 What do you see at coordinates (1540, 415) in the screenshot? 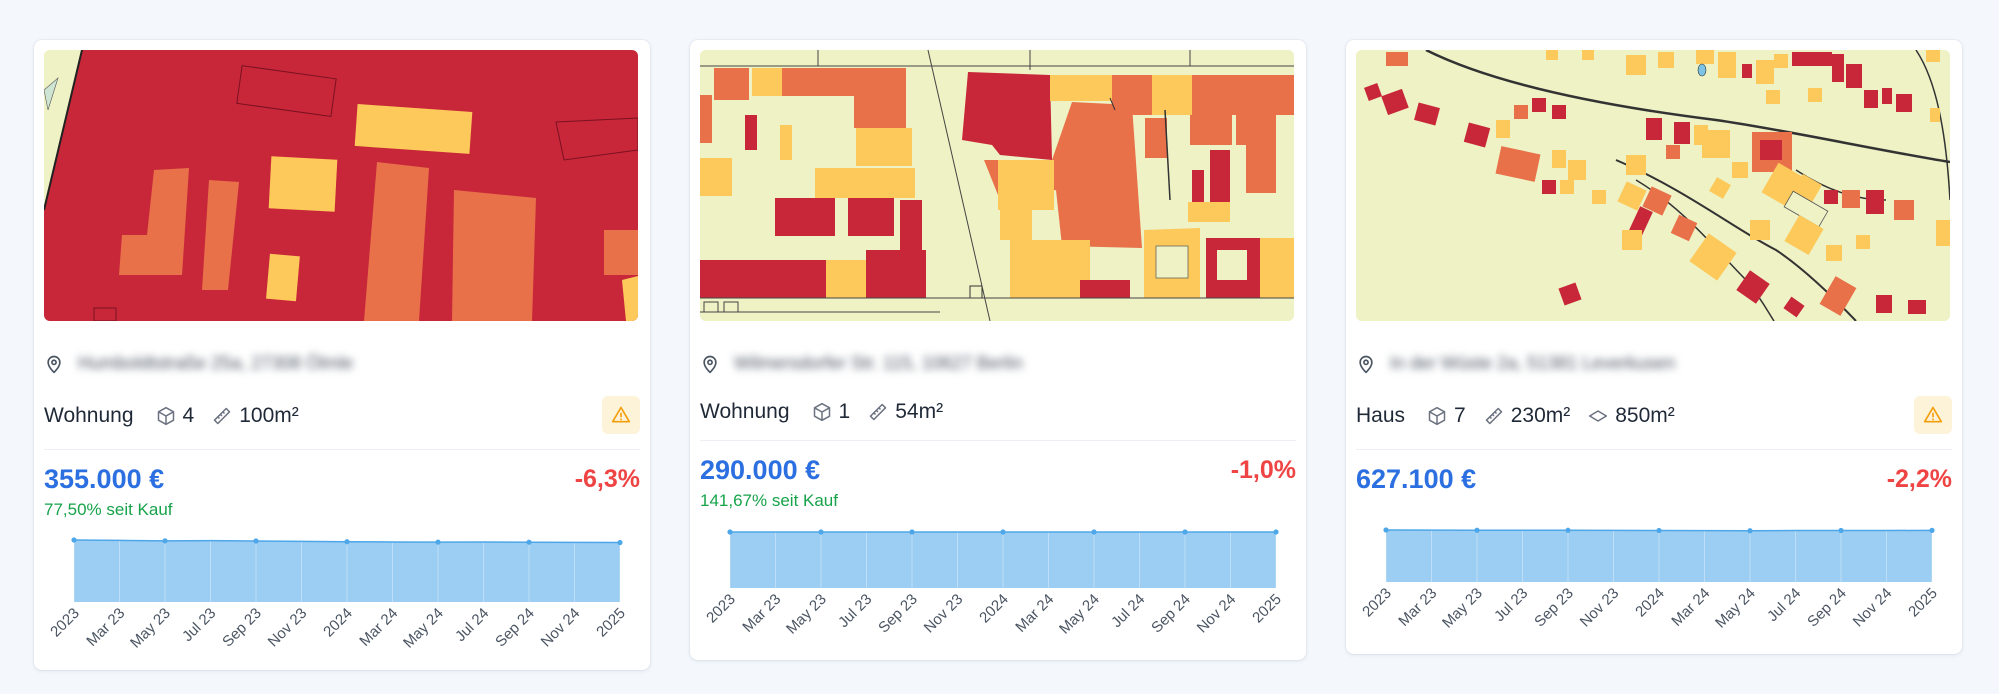
I see `living-area-value: 230m²` at bounding box center [1540, 415].